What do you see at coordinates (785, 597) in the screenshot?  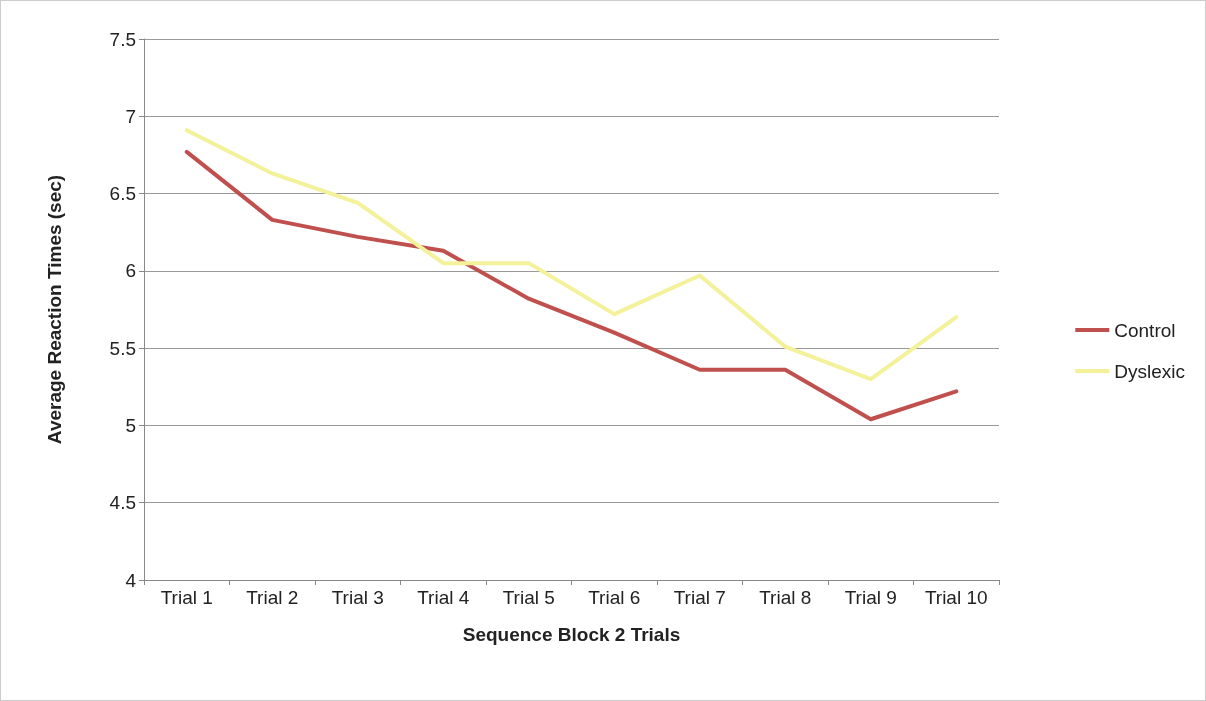 I see `x-tick-label: Trial 8` at bounding box center [785, 597].